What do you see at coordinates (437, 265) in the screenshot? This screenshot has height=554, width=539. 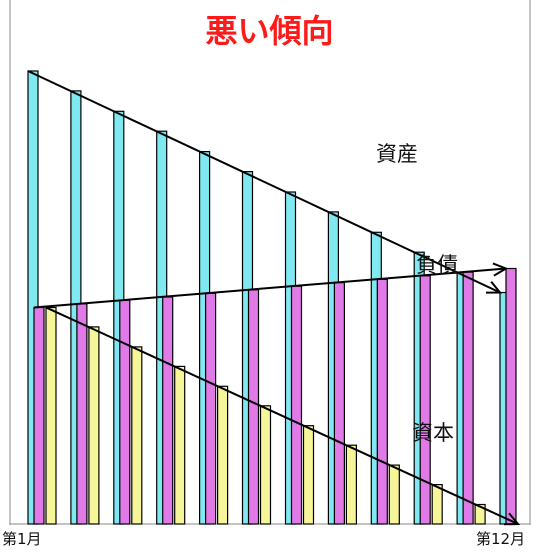 I see `series-label-liabilities: 負債` at bounding box center [437, 265].